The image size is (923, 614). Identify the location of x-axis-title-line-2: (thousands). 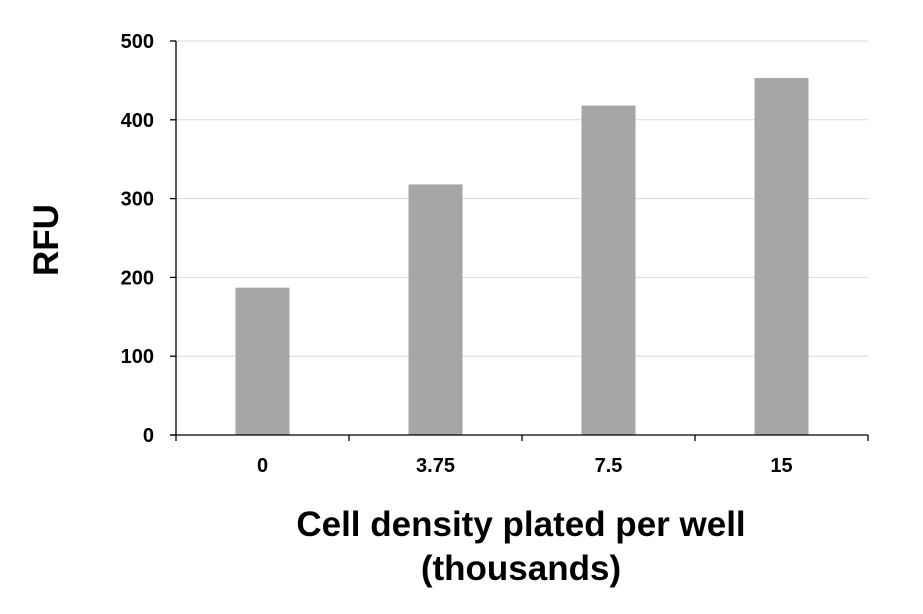
(521, 568).